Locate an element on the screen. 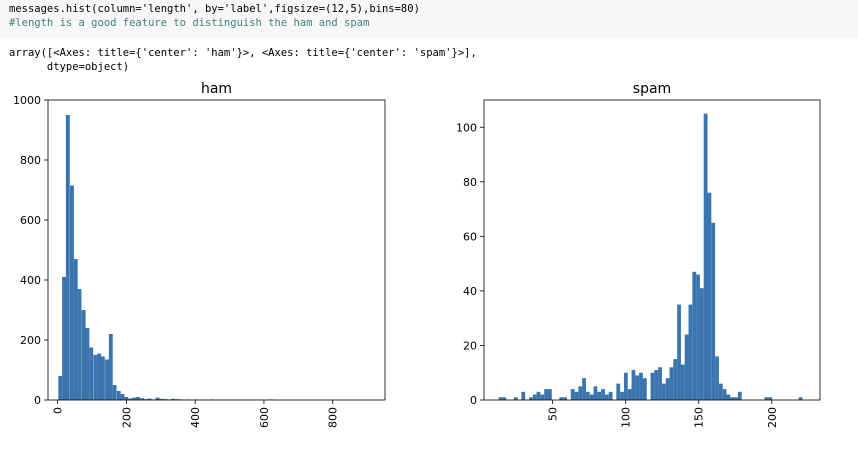 The image size is (858, 449). y-tick-label: 1000 is located at coordinates (27, 100).